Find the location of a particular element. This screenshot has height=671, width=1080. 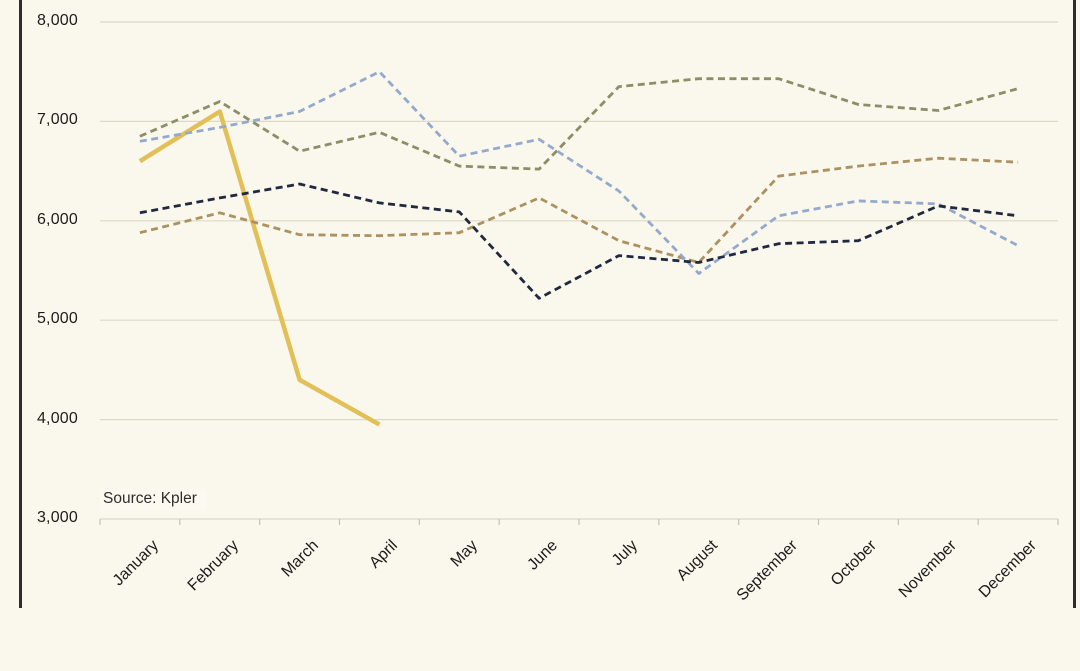

y-axis-label: 8,000 is located at coordinates (57, 20).